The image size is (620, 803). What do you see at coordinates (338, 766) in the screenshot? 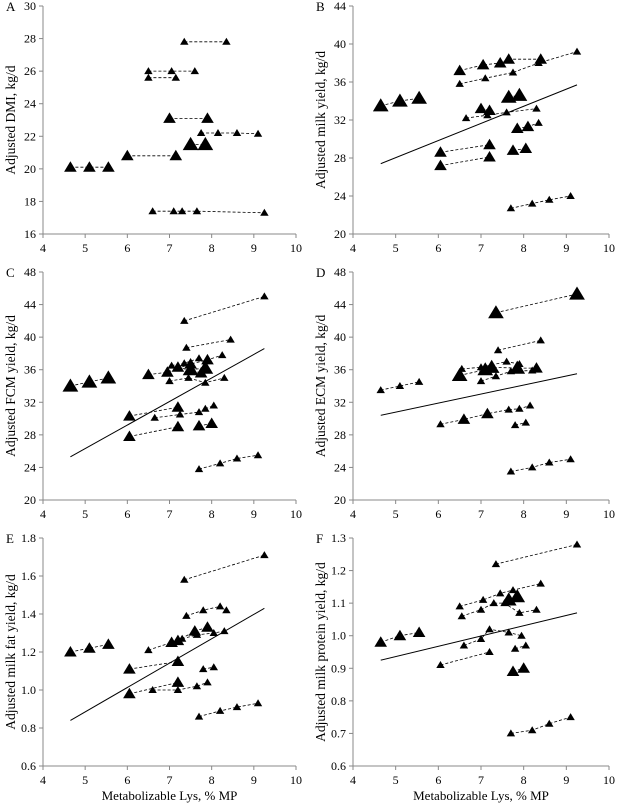
I see `y-tick-label: 0.6` at bounding box center [338, 766].